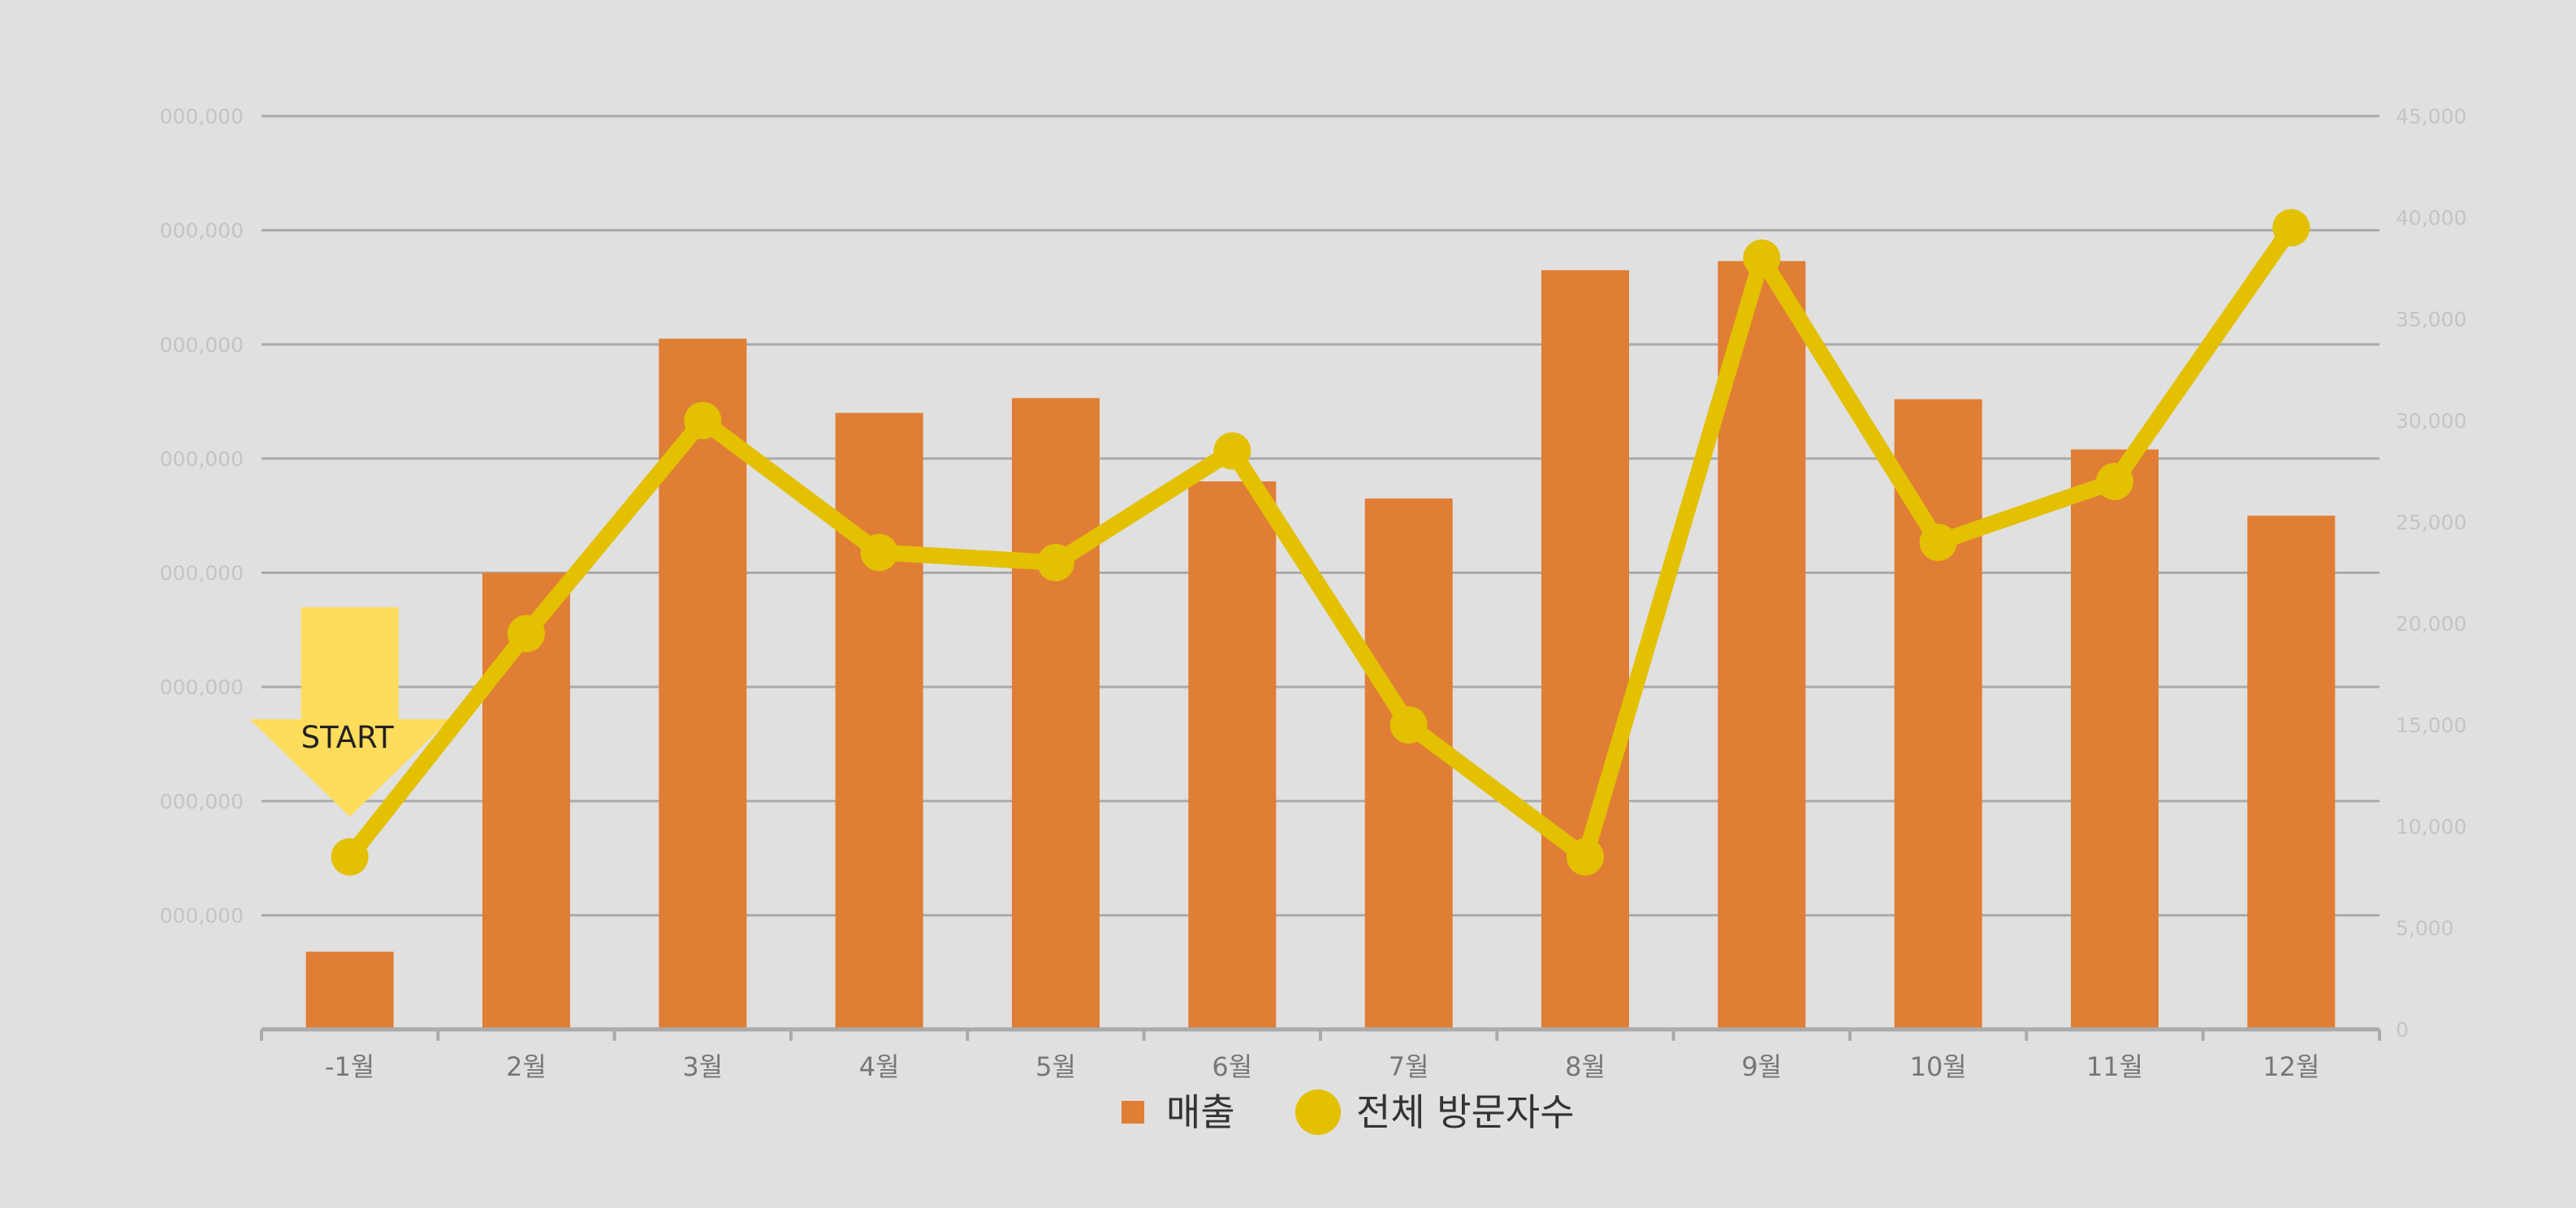  What do you see at coordinates (2115, 1066) in the screenshot?
I see `x-axis-tick-label: 11월` at bounding box center [2115, 1066].